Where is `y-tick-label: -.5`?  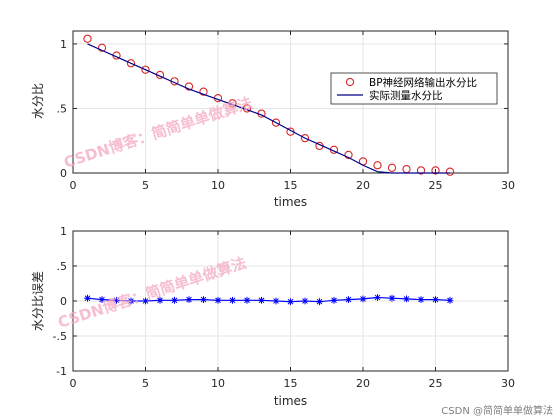
y-tick-label: -.5 is located at coordinates (60, 336).